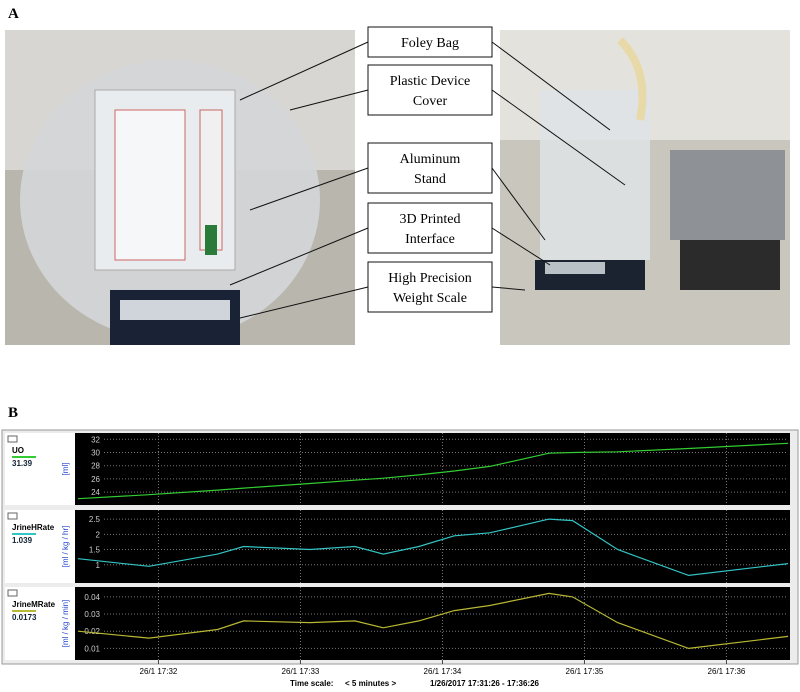  What do you see at coordinates (430, 298) in the screenshot?
I see `callout-text: Weight Scale` at bounding box center [430, 298].